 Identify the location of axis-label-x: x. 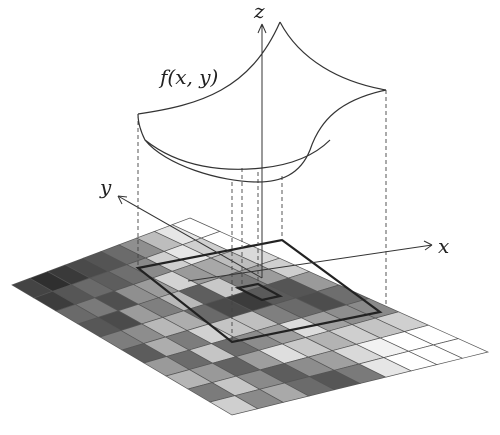
(443, 246).